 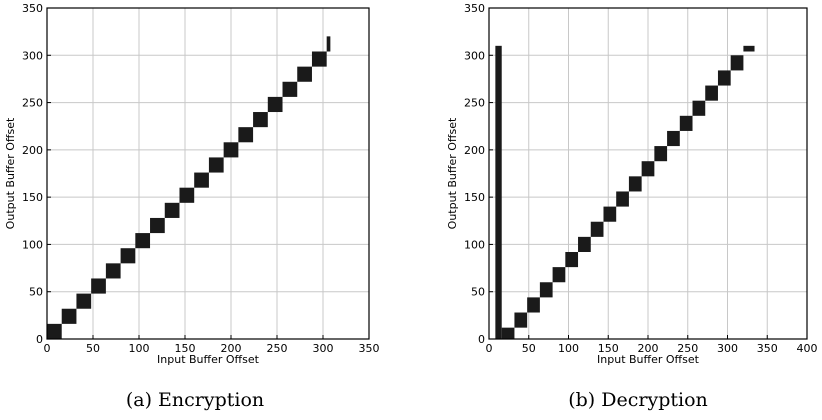 What do you see at coordinates (195, 400) in the screenshot?
I see `chart-caption: (a) Encryption` at bounding box center [195, 400].